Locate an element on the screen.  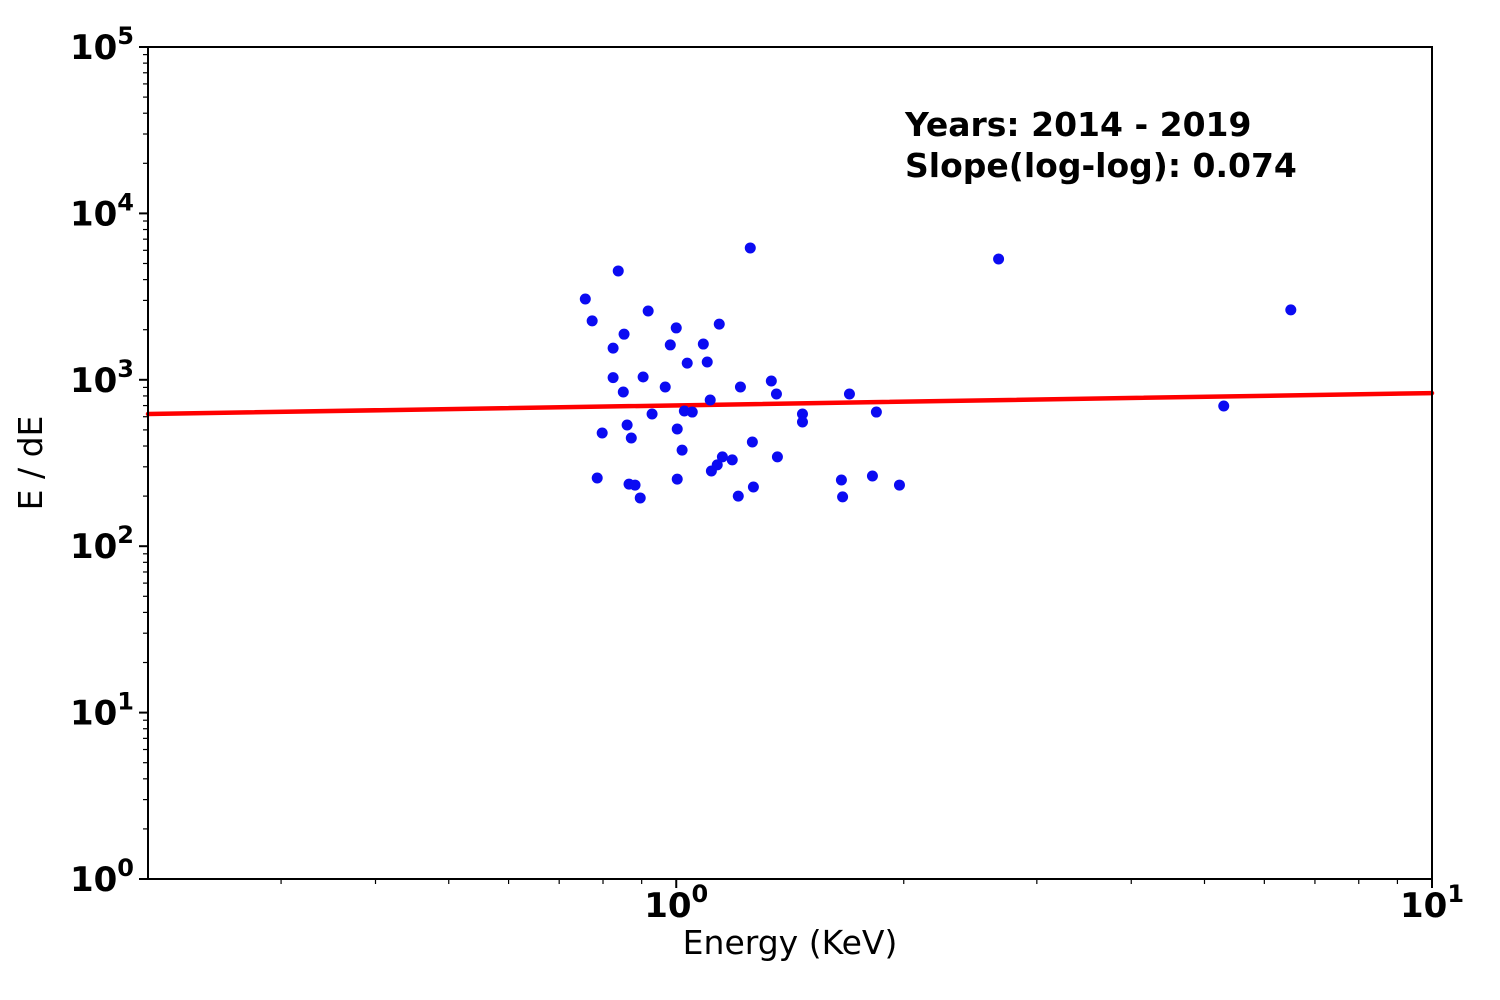
x-tick-label: 100 is located at coordinates (676, 903).